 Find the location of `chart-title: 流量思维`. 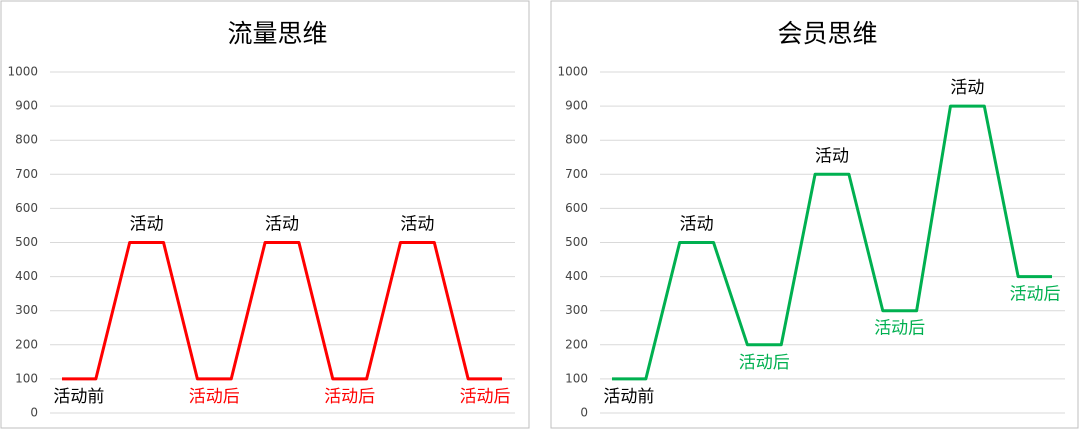

chart-title: 流量思维 is located at coordinates (277, 33).